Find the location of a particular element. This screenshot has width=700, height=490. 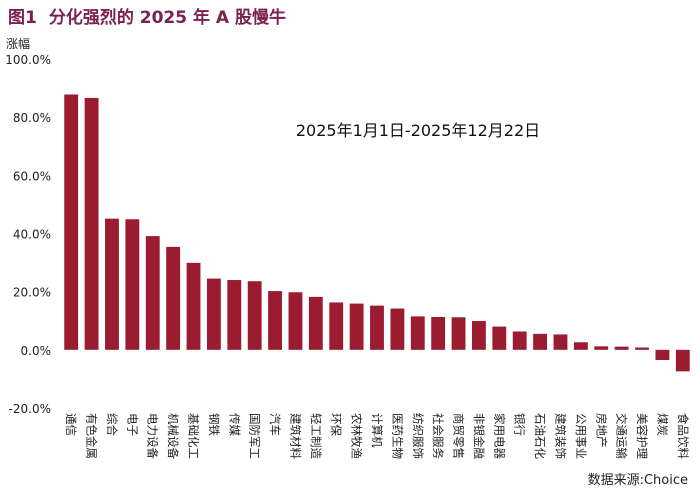

date-range-annotation: 2025年1月1日-2025年12月22日 is located at coordinates (418, 130).